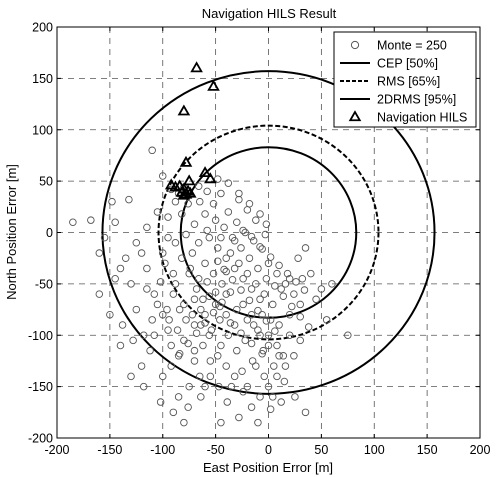  I want to click on legend-marker-circle, so click(355, 45).